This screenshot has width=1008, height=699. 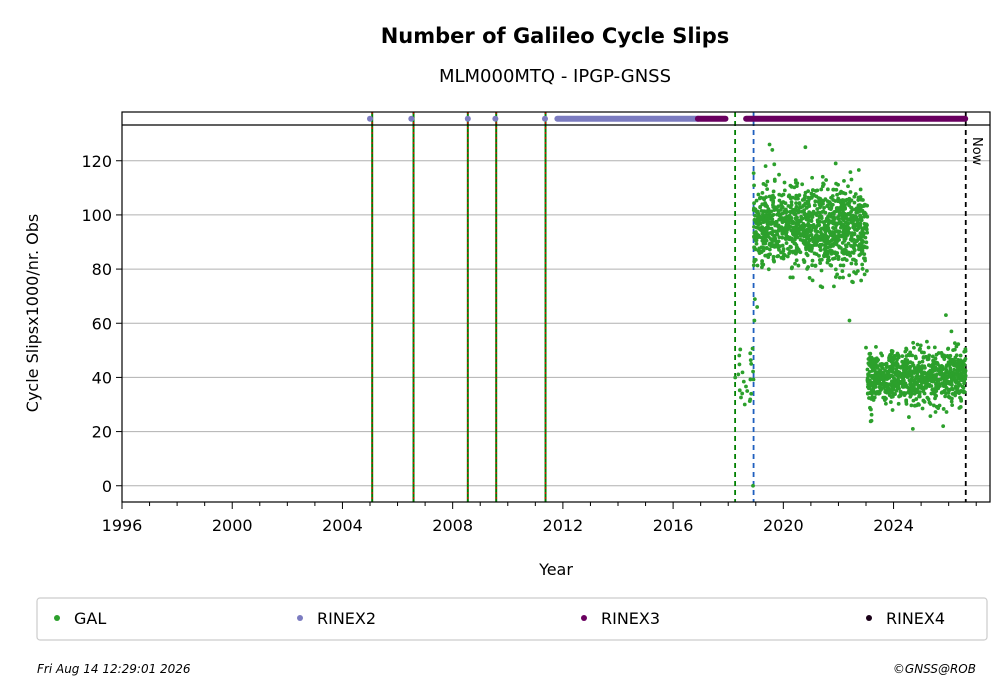 I want to click on footer-credit: ©GNSS@ROB, so click(x=934, y=669).